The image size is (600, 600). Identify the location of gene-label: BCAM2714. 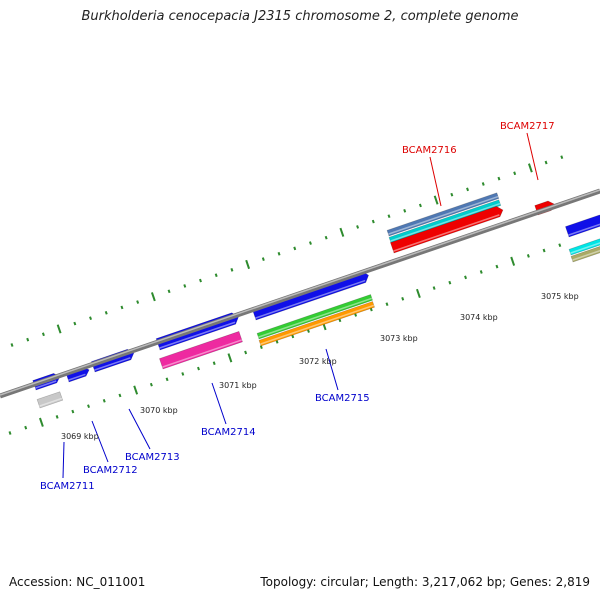
(228, 432).